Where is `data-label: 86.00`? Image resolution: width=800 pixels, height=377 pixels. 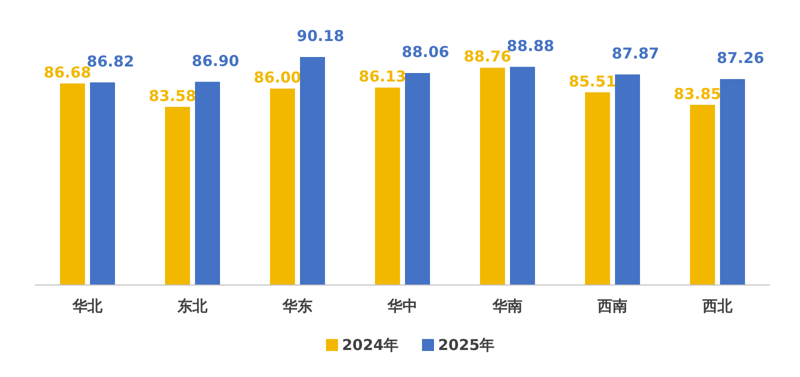
data-label: 86.00 is located at coordinates (278, 77).